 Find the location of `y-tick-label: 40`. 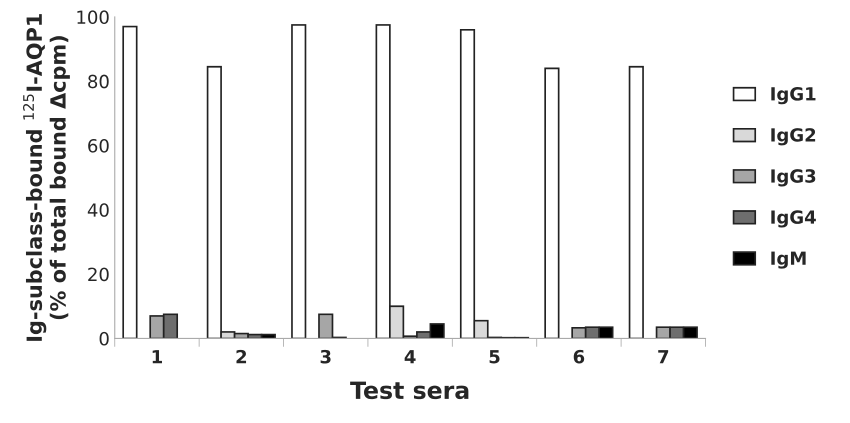

y-tick-label: 40 is located at coordinates (98, 210).